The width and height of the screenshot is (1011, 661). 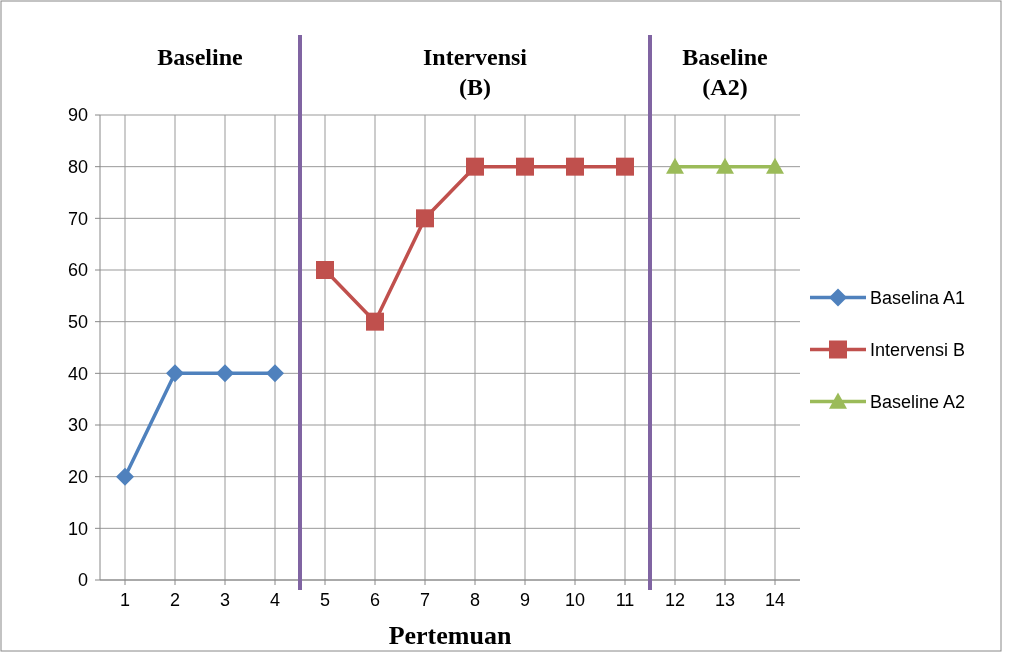 I want to click on x-tick-label: 8, so click(x=475, y=600).